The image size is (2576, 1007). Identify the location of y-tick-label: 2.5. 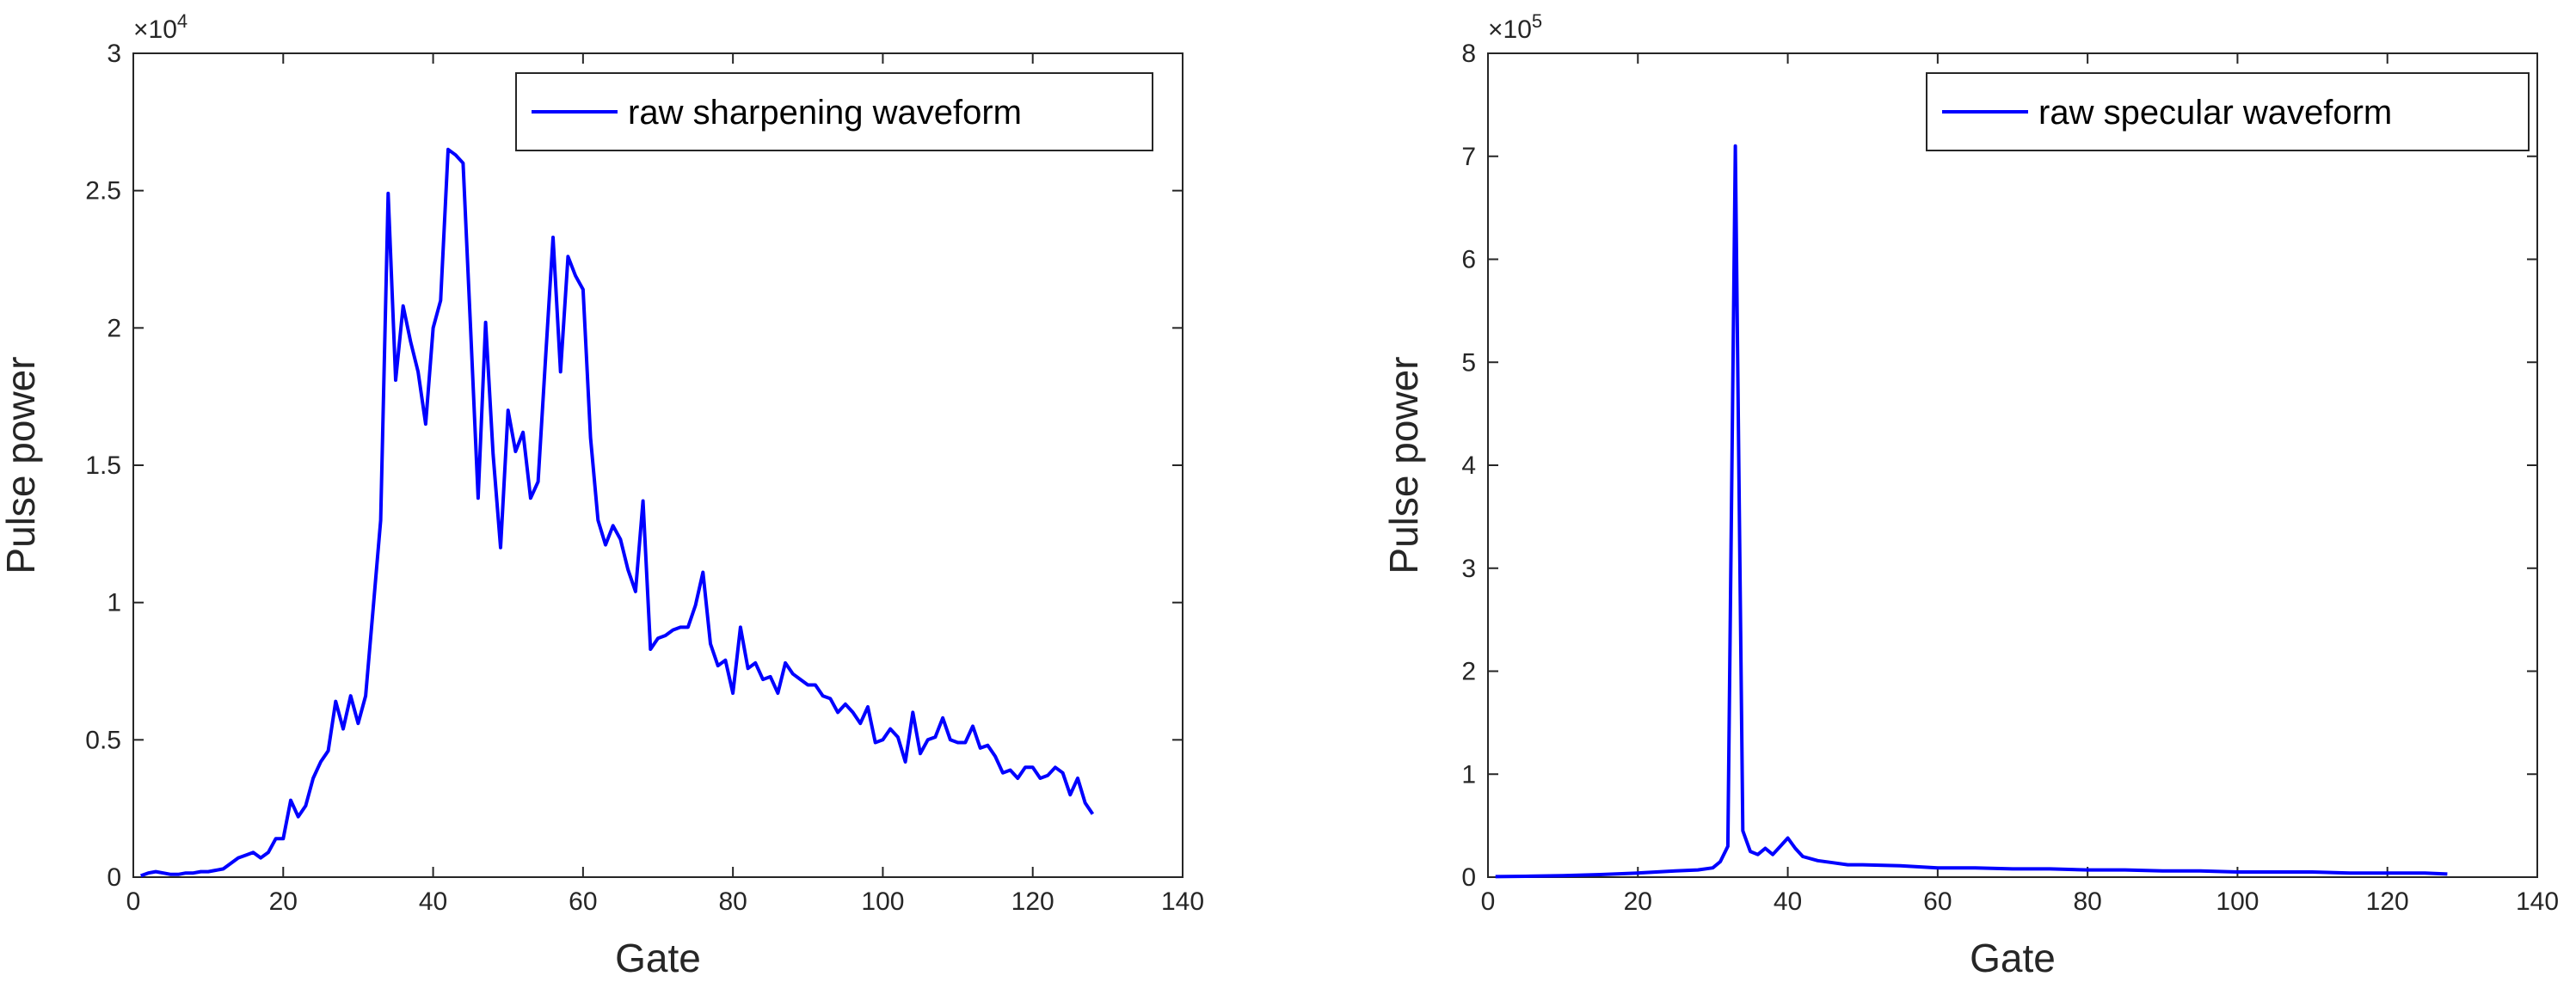
(103, 191).